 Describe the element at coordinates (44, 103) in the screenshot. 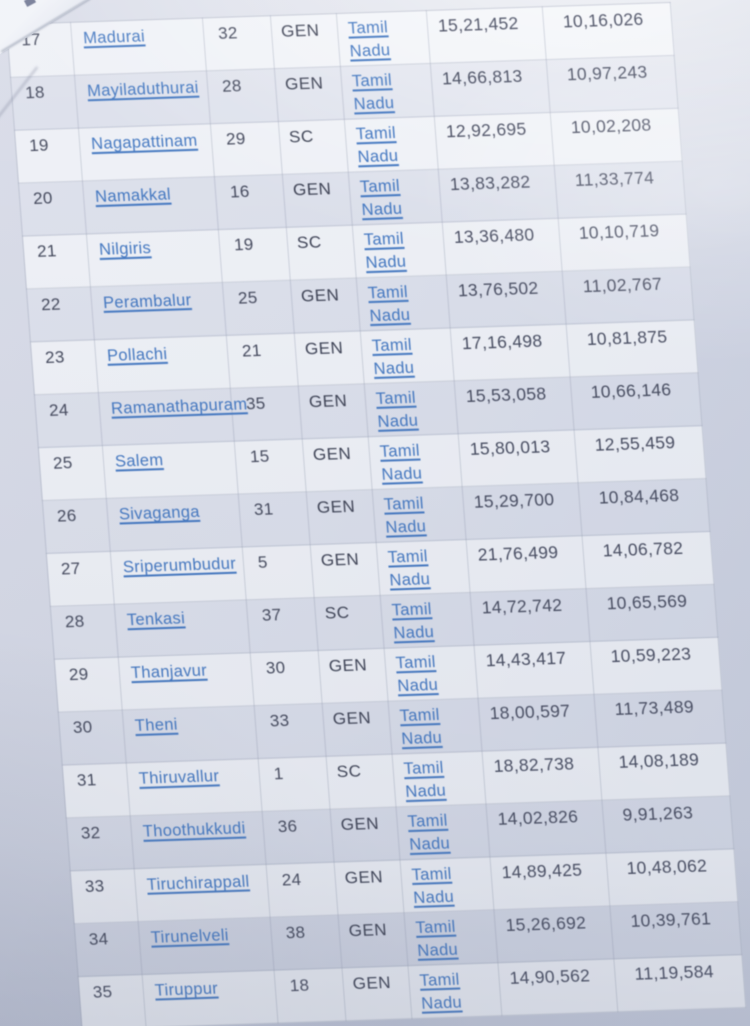

I see `serial-cell: 18` at that location.